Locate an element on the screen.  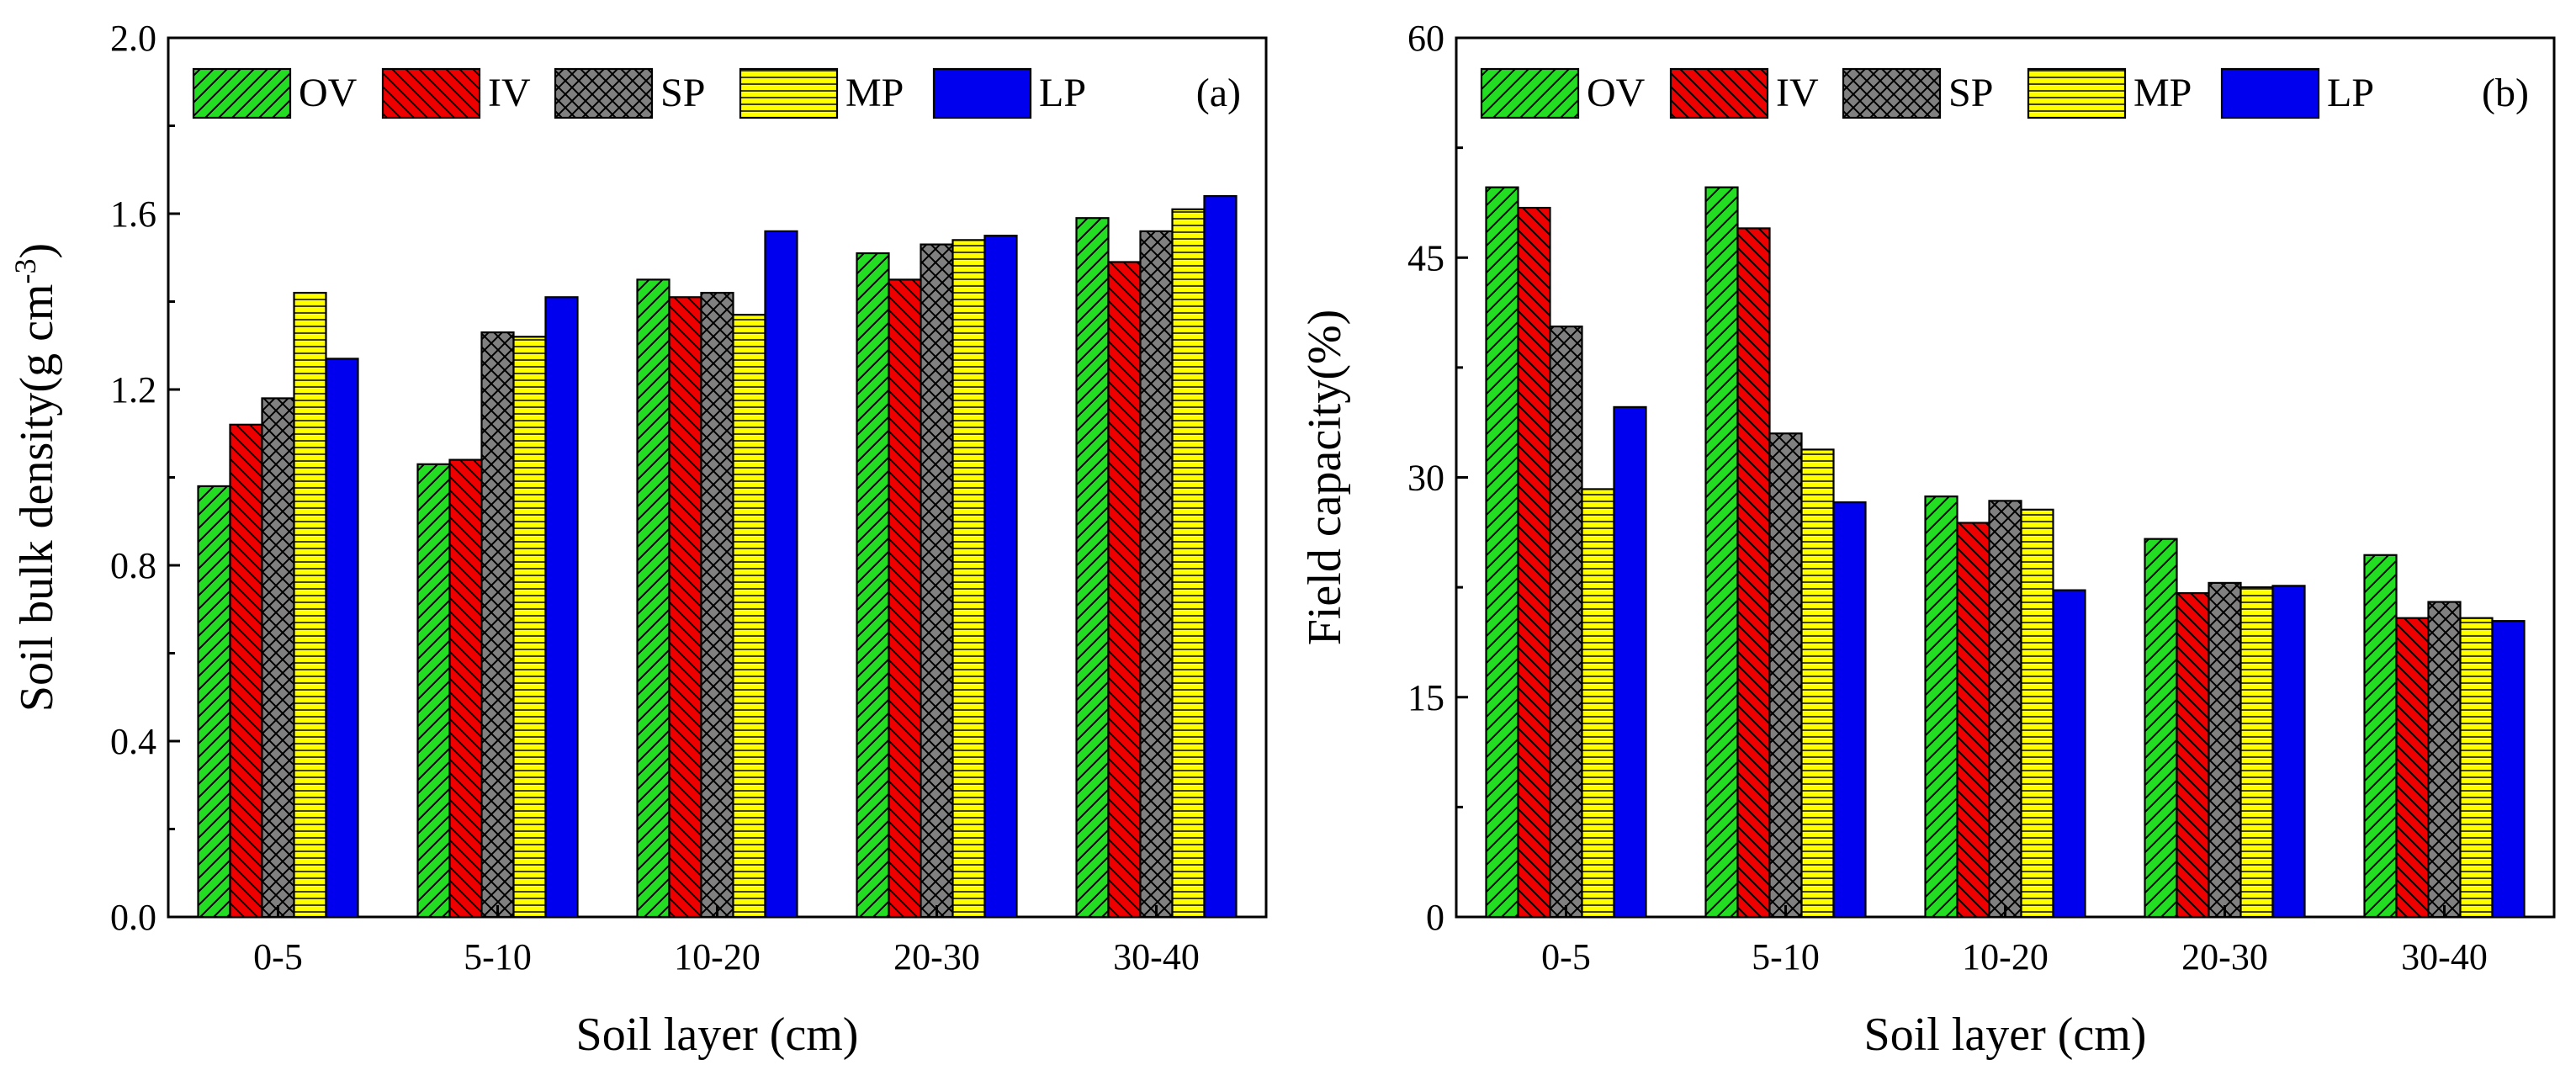
y-tick-label: 1.6 is located at coordinates (133, 214).